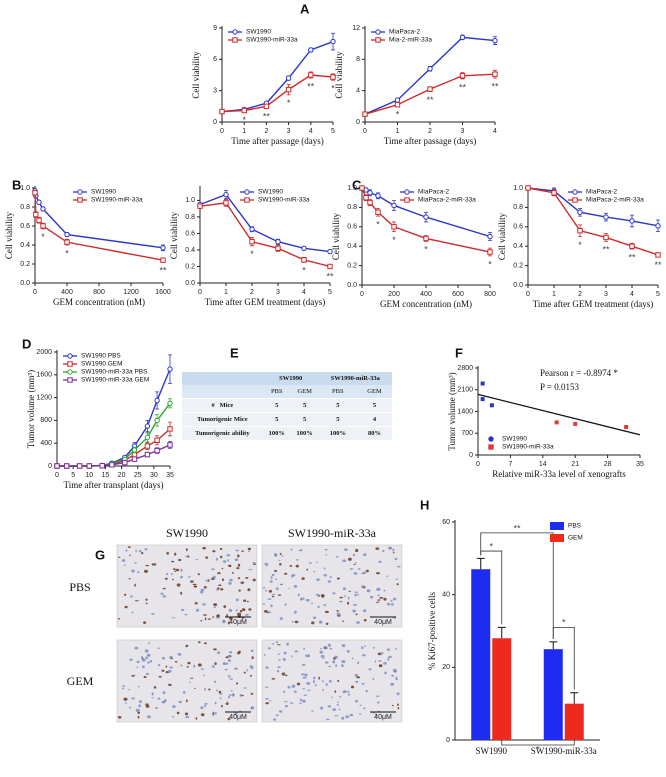  I want to click on error-bar, so click(553, 645).